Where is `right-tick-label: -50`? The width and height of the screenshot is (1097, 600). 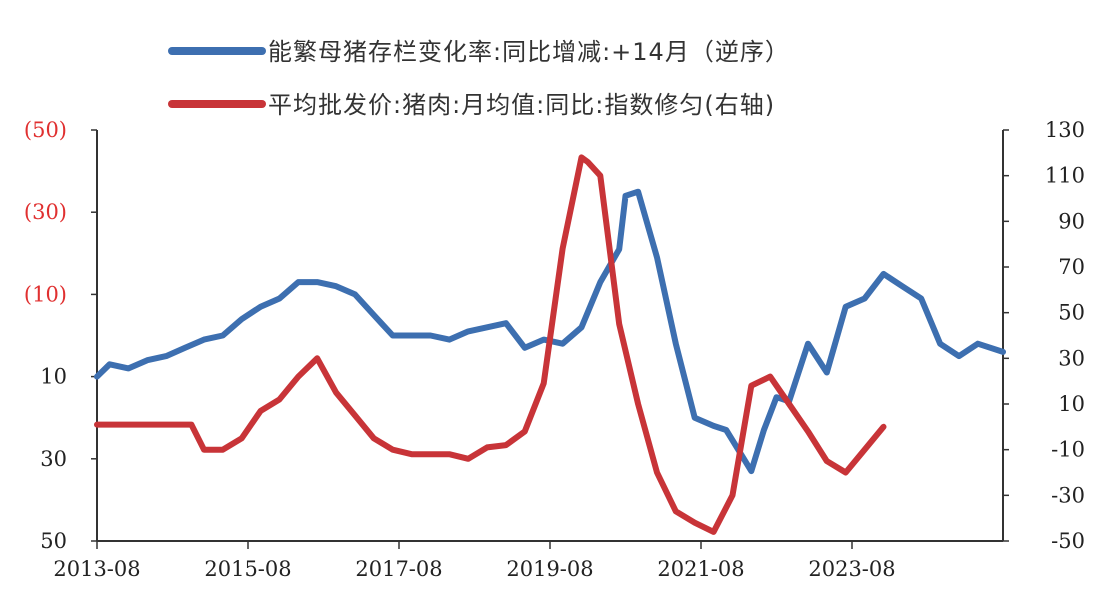
right-tick-label: -50 is located at coordinates (1068, 541).